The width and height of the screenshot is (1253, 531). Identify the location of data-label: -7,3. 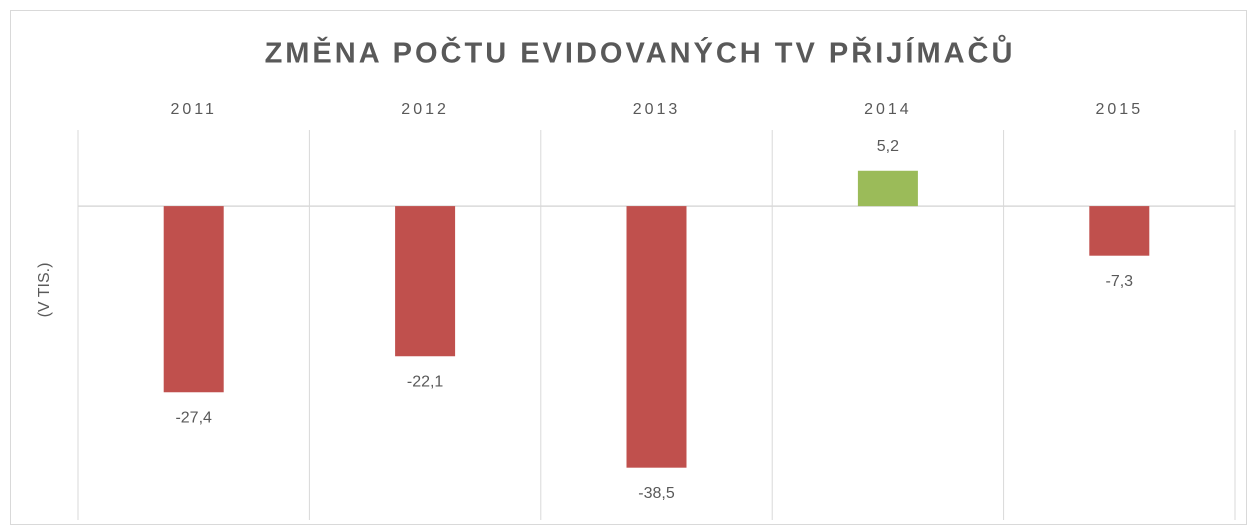
(1120, 281).